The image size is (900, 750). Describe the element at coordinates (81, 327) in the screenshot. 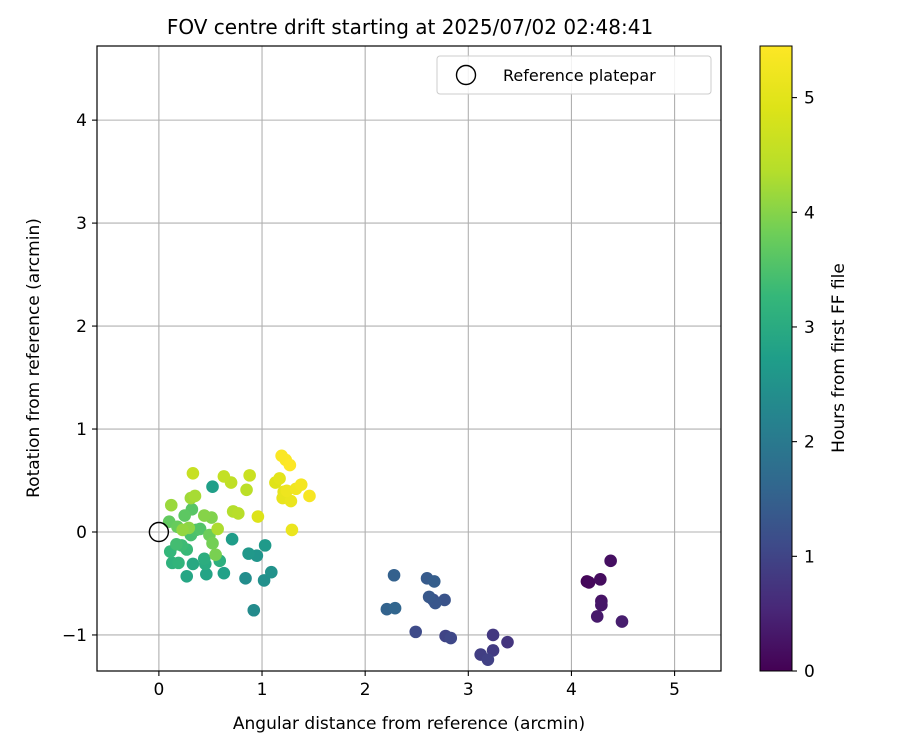

I see `y-tick-label: 2` at that location.